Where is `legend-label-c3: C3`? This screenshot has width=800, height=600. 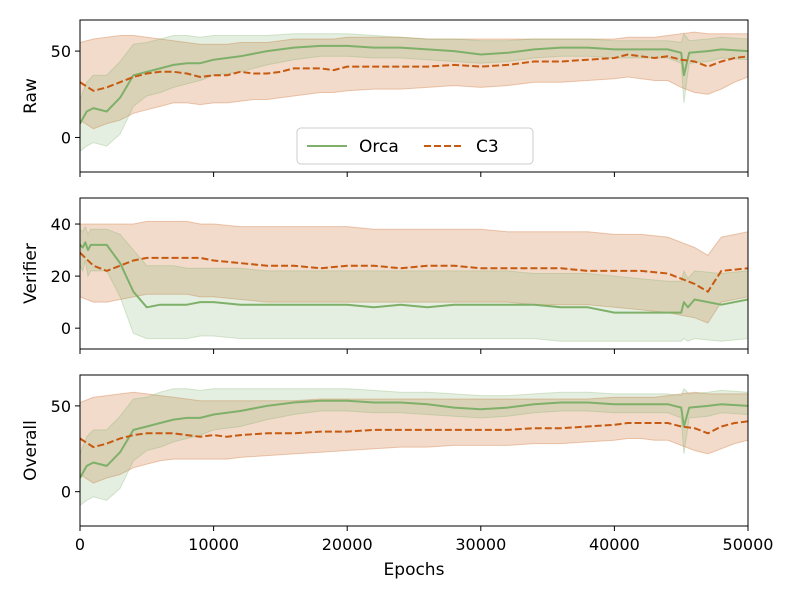
legend-label-c3: C3 is located at coordinates (487, 147).